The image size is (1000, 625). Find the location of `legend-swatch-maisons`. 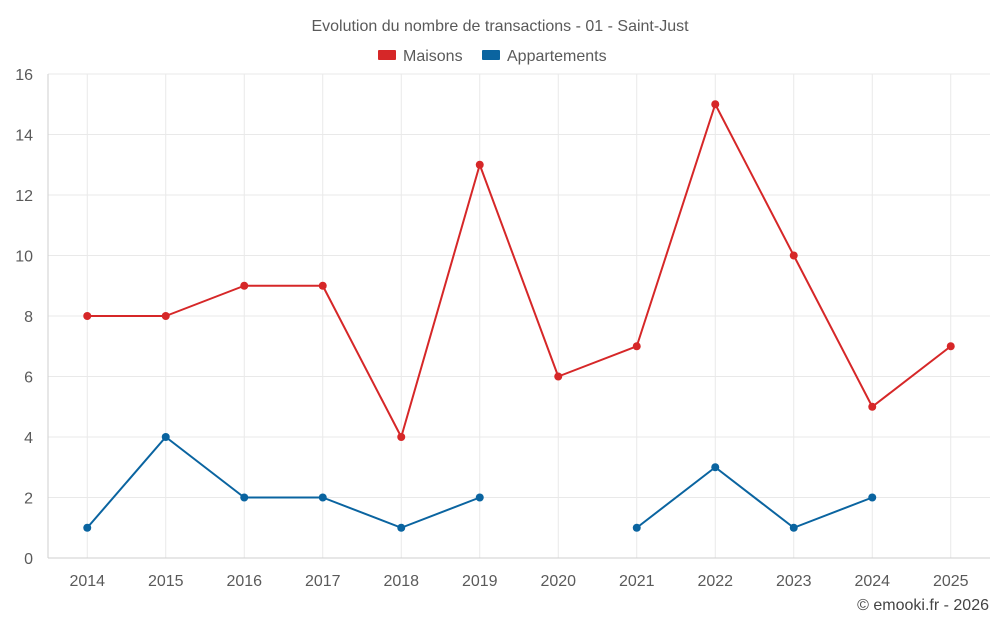

legend-swatch-maisons is located at coordinates (387, 55).